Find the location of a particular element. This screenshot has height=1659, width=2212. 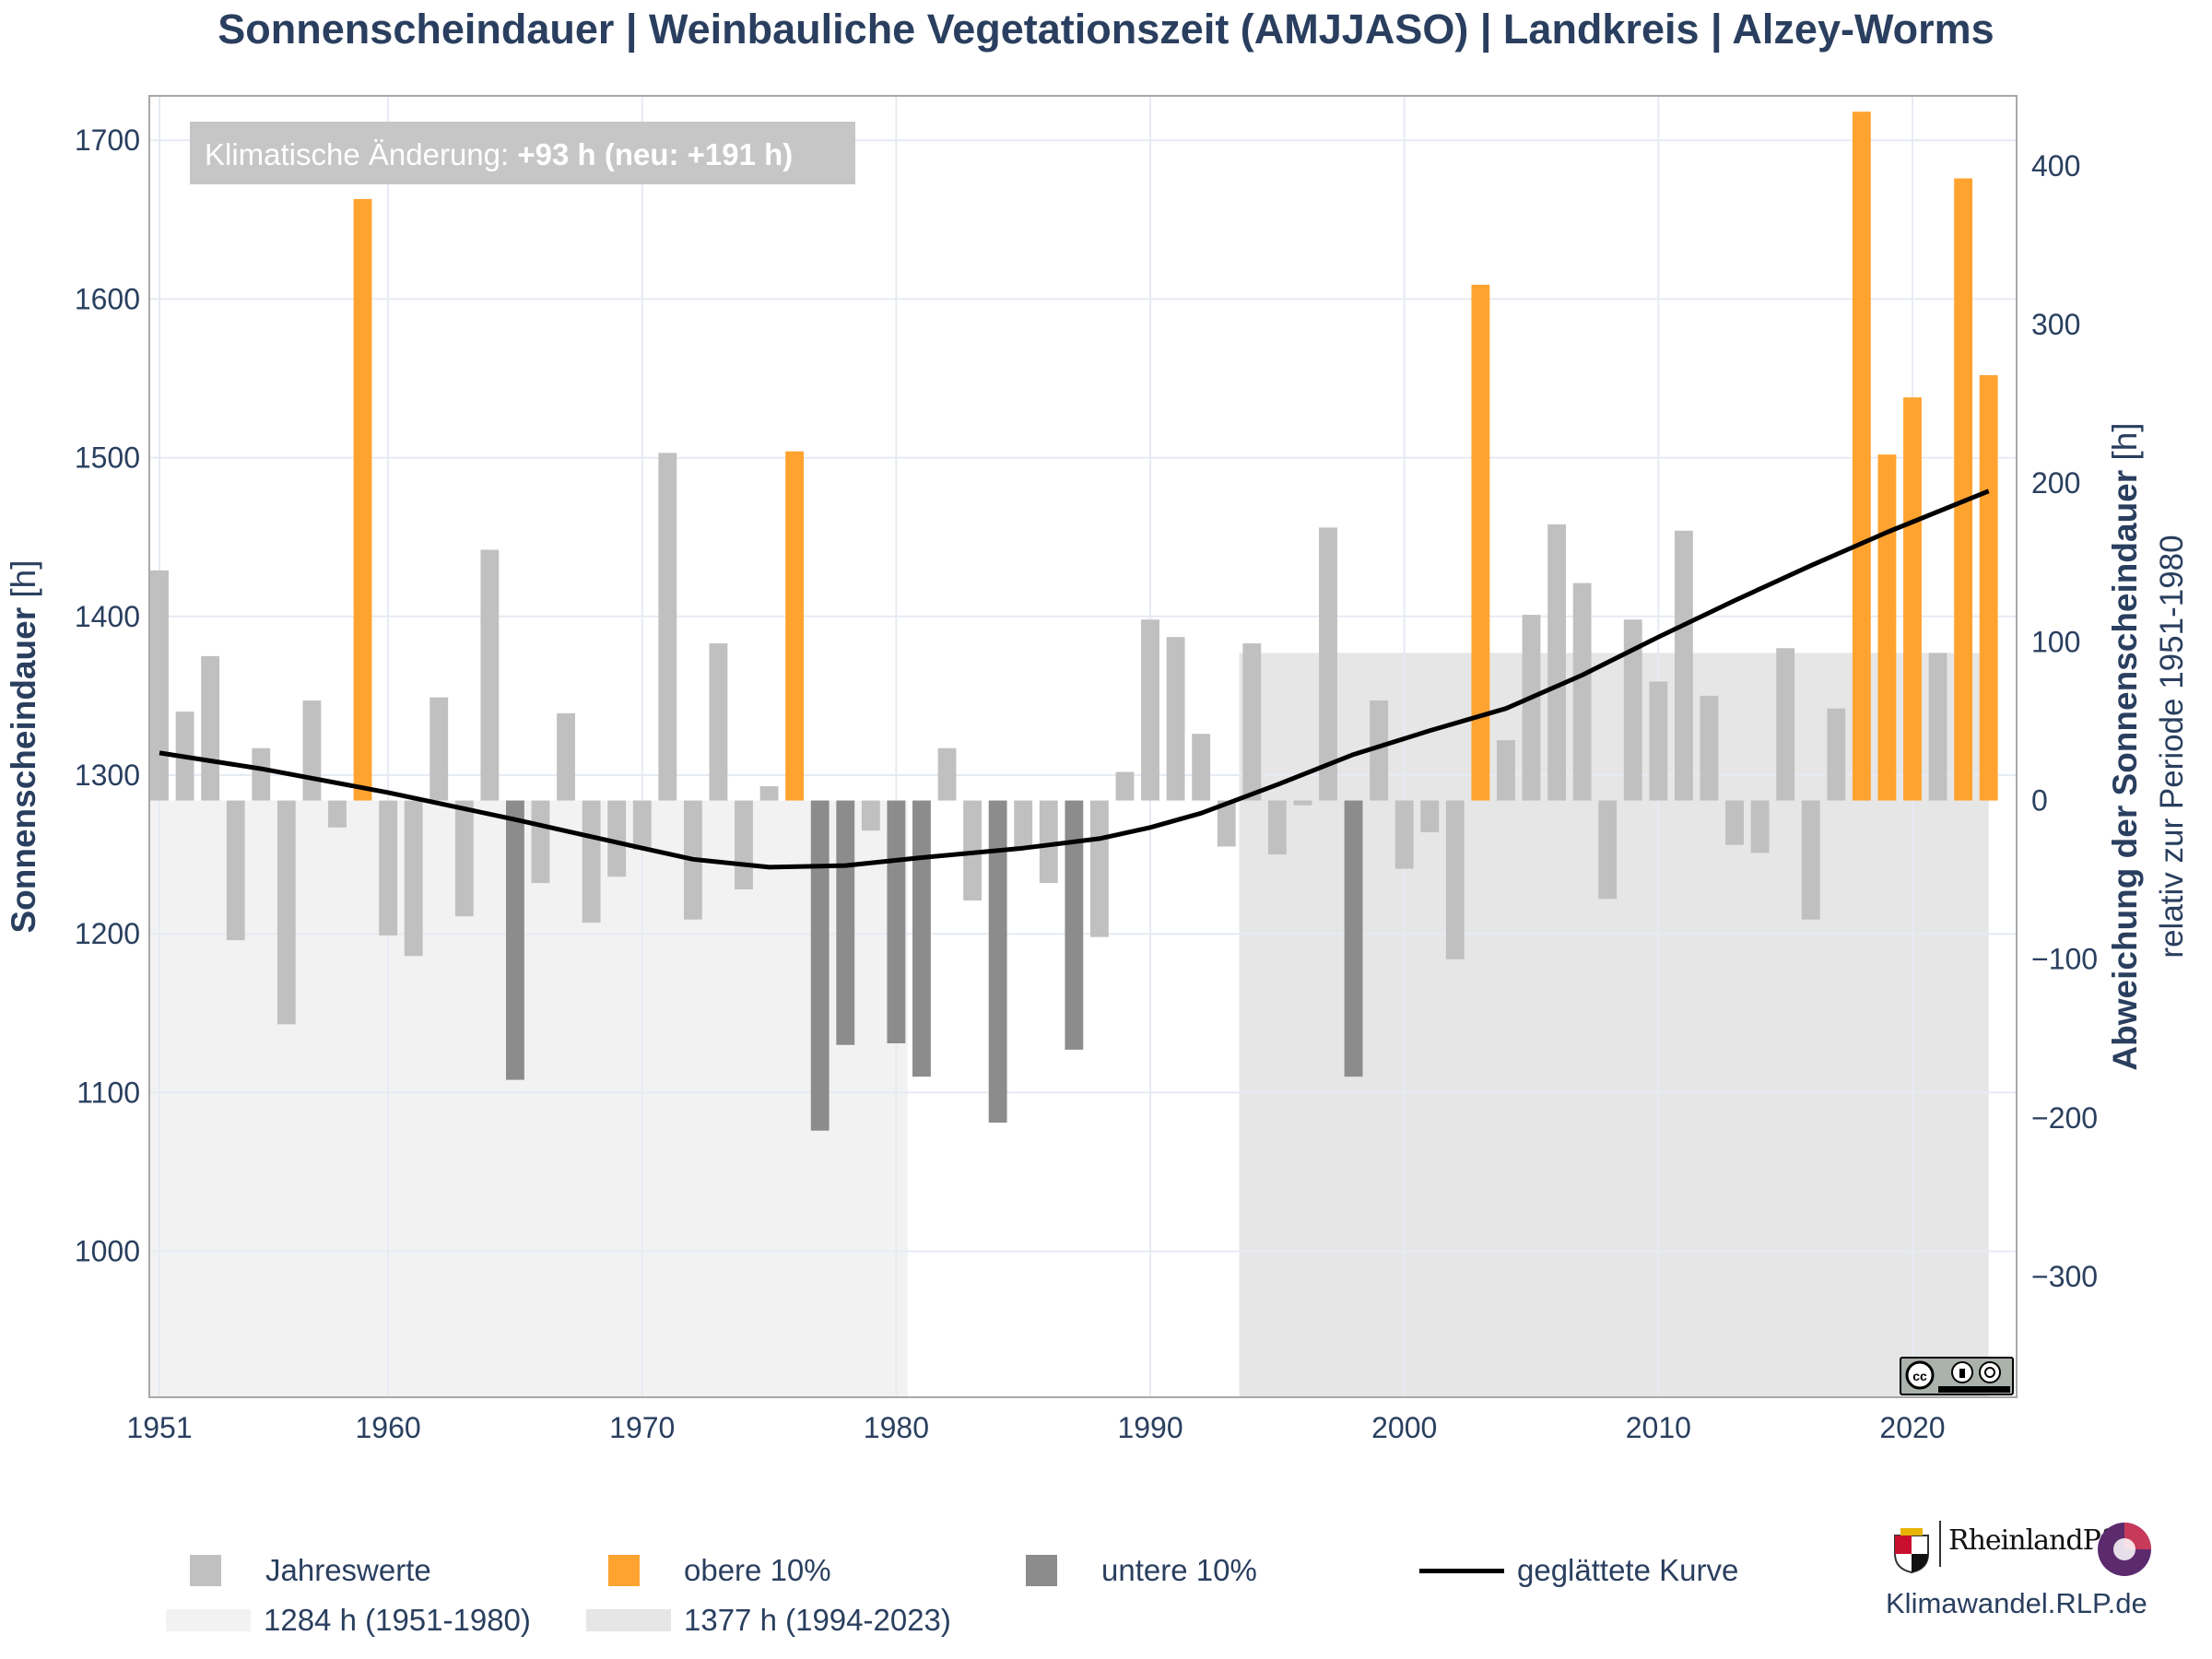

y2-tick-label: 100 is located at coordinates (2055, 641).